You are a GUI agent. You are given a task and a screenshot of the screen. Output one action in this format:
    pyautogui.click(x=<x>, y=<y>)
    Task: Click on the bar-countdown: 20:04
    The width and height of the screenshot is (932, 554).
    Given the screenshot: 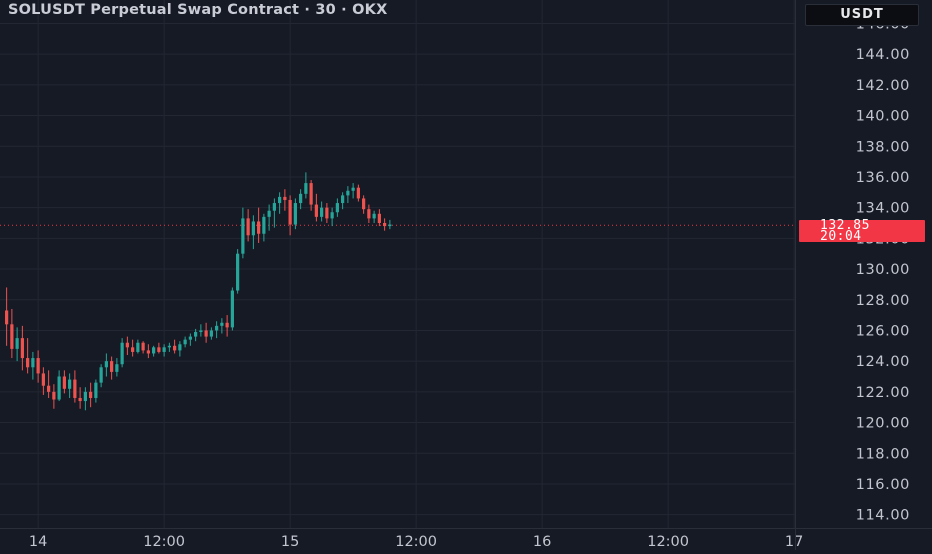 What is the action you would take?
    pyautogui.click(x=841, y=236)
    